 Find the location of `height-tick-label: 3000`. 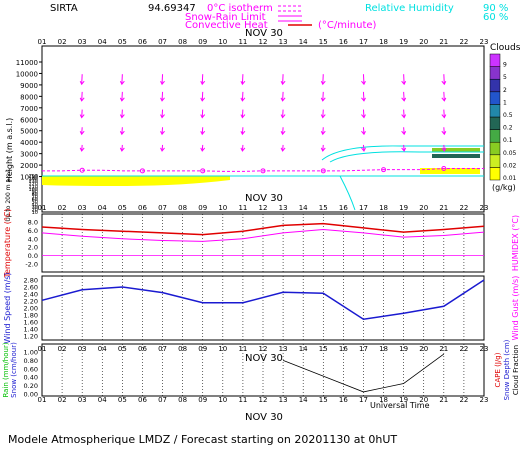

height-tick-label: 3000 is located at coordinates (29, 155).